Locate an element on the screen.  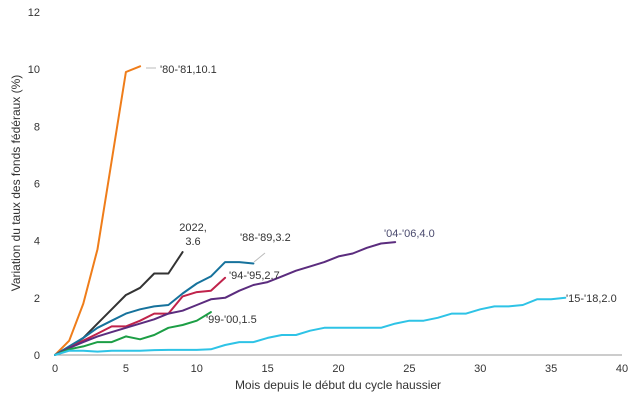
y-tick-label: 4 is located at coordinates (37, 242).